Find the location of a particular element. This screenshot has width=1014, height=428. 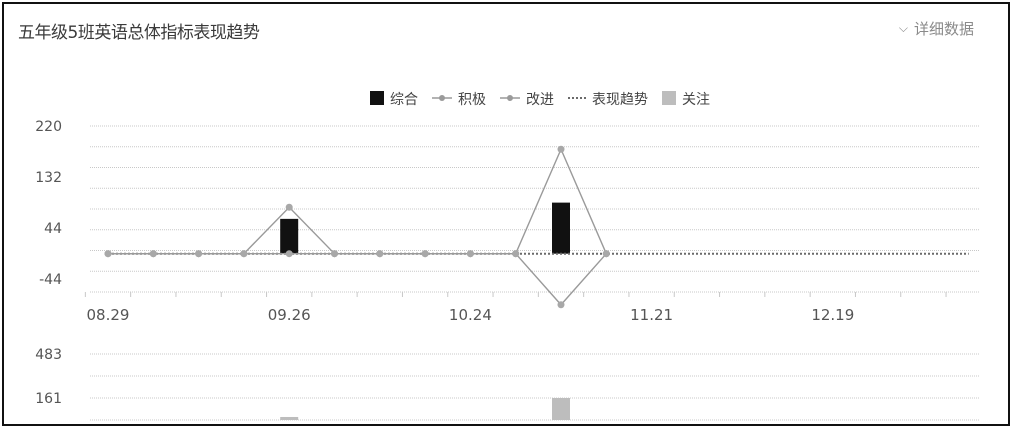

chart-legend: 综合 积极 改进 表现趋势 关注 is located at coordinates (540, 99).